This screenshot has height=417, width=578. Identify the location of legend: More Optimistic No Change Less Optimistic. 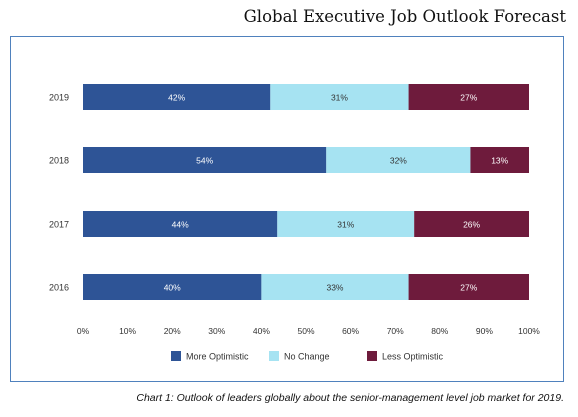
(307, 356).